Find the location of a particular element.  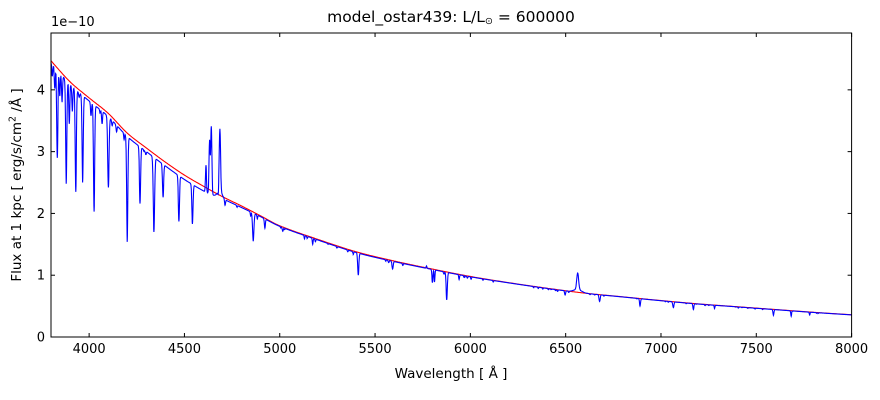

plot-title-value: = 600000 is located at coordinates (533, 17).